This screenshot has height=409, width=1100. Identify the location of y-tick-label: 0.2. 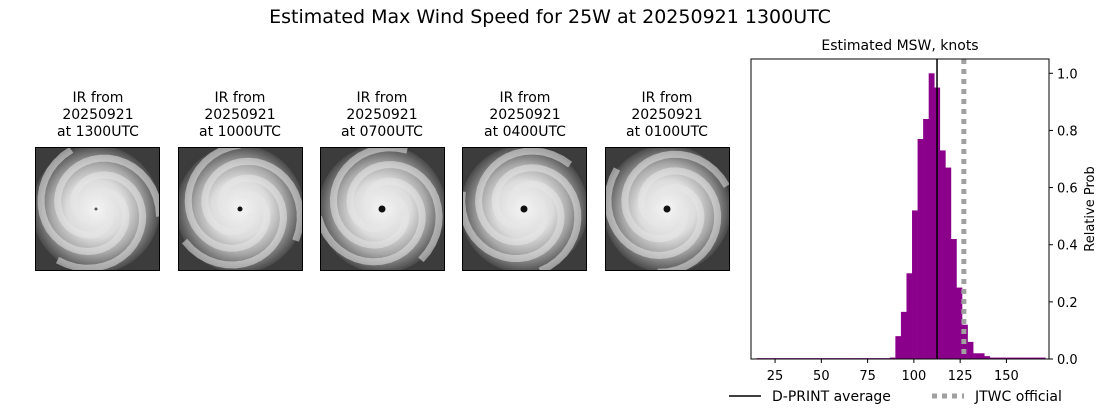
(1067, 303).